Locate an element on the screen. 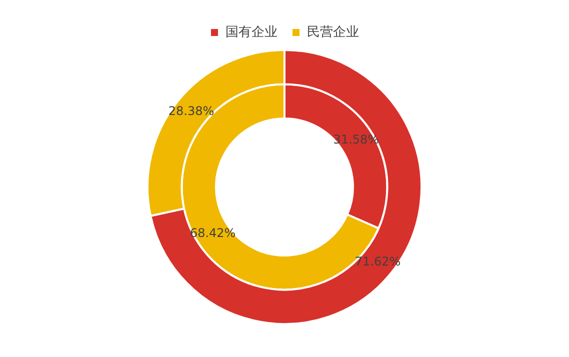 The image size is (569, 357). legend-label: 民营企业 is located at coordinates (333, 32).